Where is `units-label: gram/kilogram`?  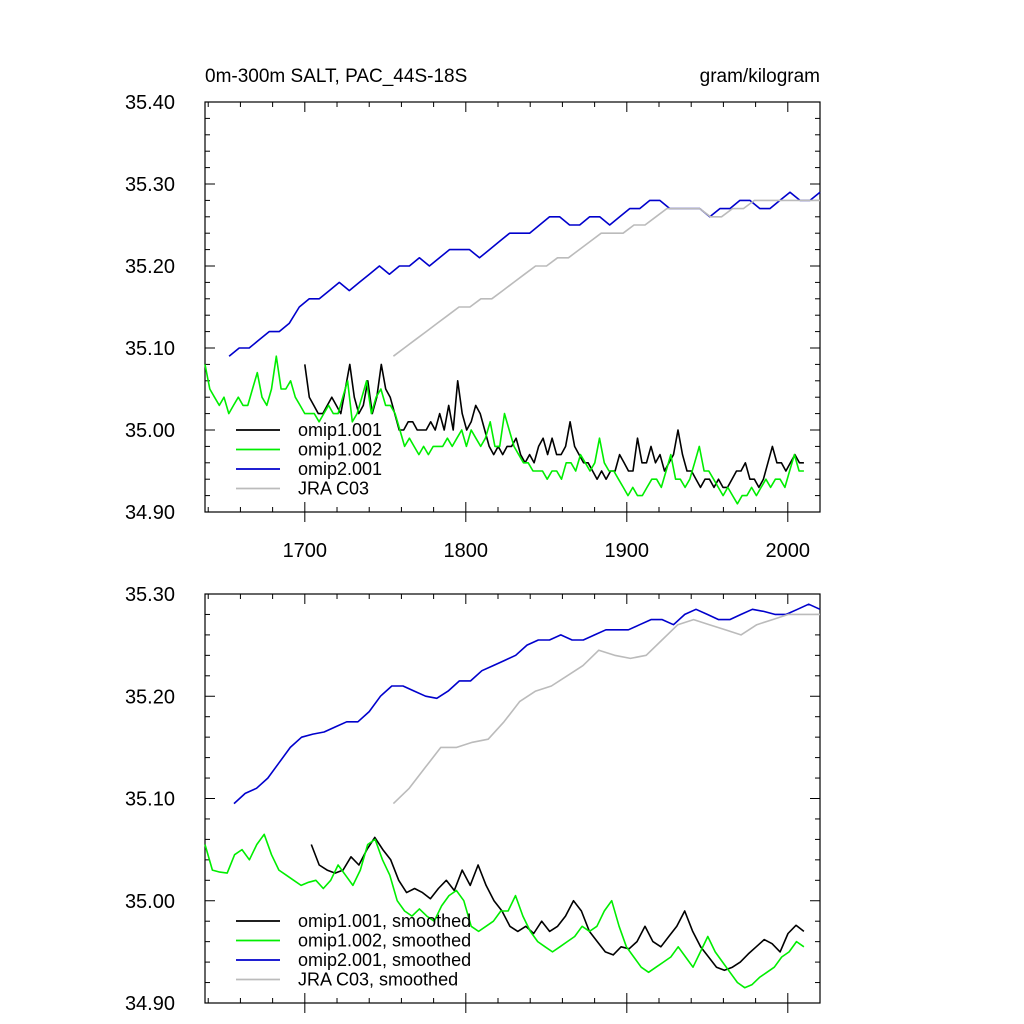 units-label: gram/kilogram is located at coordinates (760, 76).